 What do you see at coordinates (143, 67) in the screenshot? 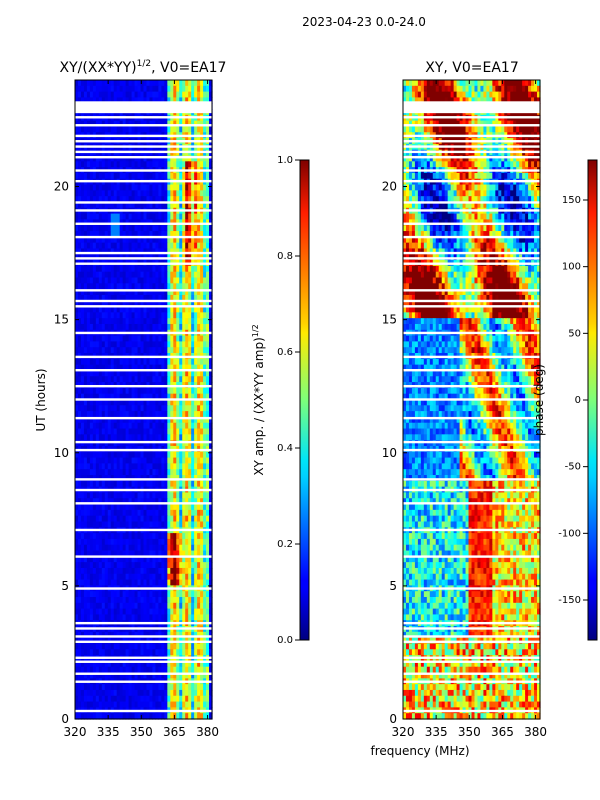
I see `amplitude-panel-title: XY/(XX*YY)1/2, V0=EA17` at bounding box center [143, 67].